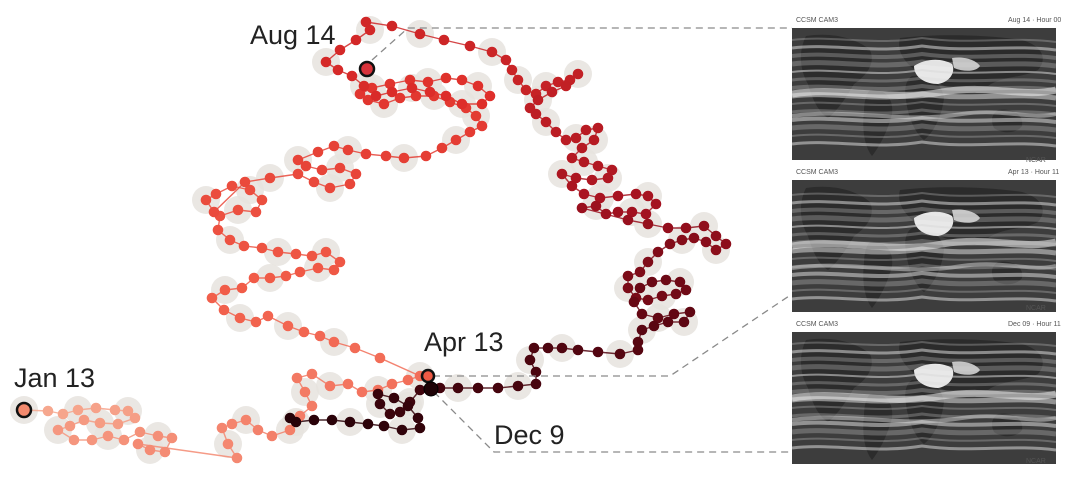 Image resolution: width=1066 pixels, height=477 pixels. Describe the element at coordinates (431, 389) in the screenshot. I see `marker-dec9` at that location.